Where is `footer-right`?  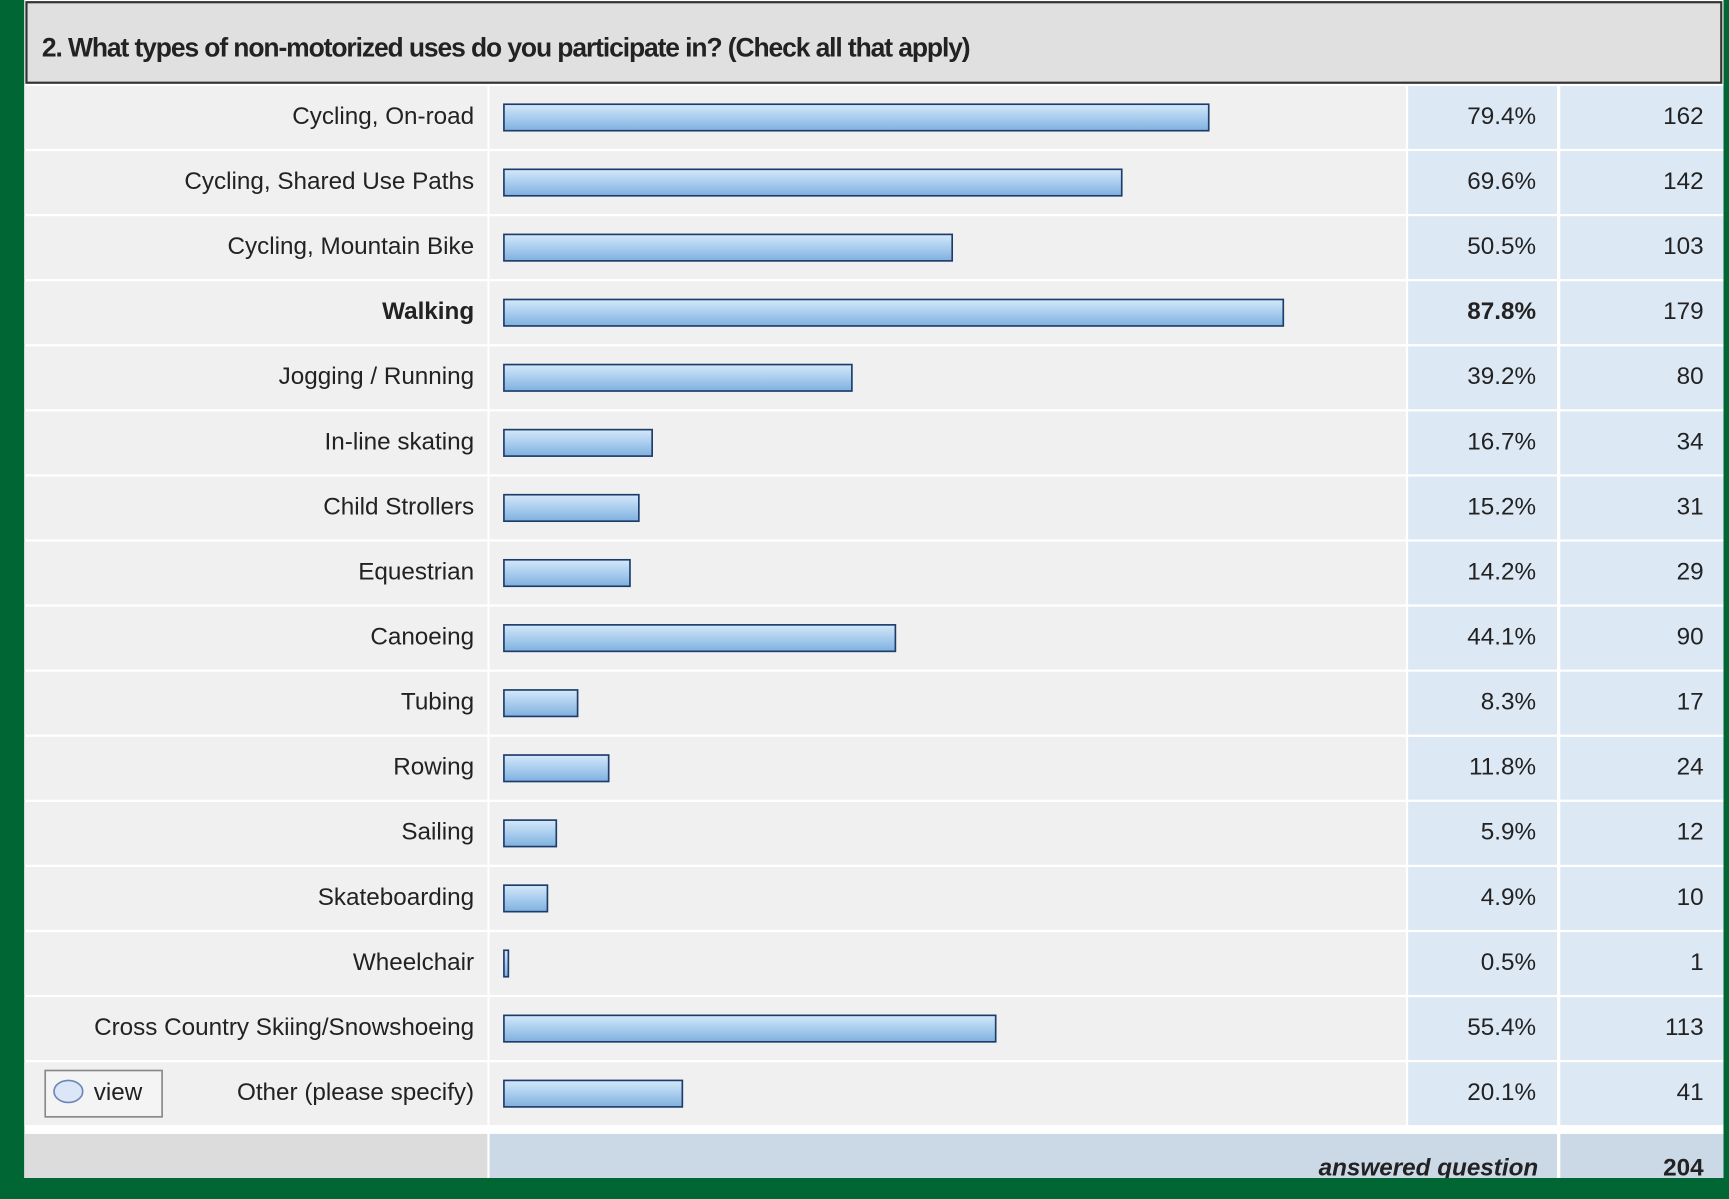 footer-right is located at coordinates (1642, 1156).